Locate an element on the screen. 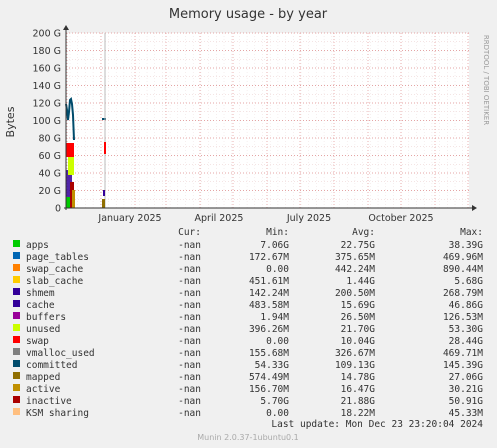 The width and height of the screenshot is (497, 448). y-tick-label: 100 G is located at coordinates (46, 121).